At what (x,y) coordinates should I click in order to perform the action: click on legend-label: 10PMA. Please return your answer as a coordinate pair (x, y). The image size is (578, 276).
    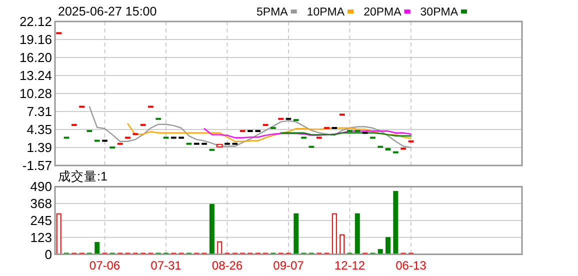
    Looking at the image, I should click on (325, 12).